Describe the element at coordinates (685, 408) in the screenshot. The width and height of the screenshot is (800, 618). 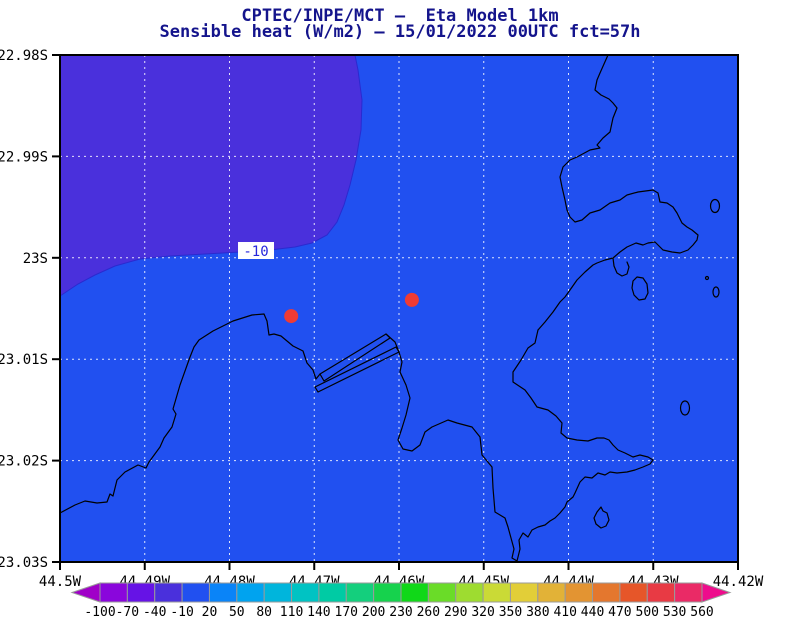
I see `island-east` at that location.